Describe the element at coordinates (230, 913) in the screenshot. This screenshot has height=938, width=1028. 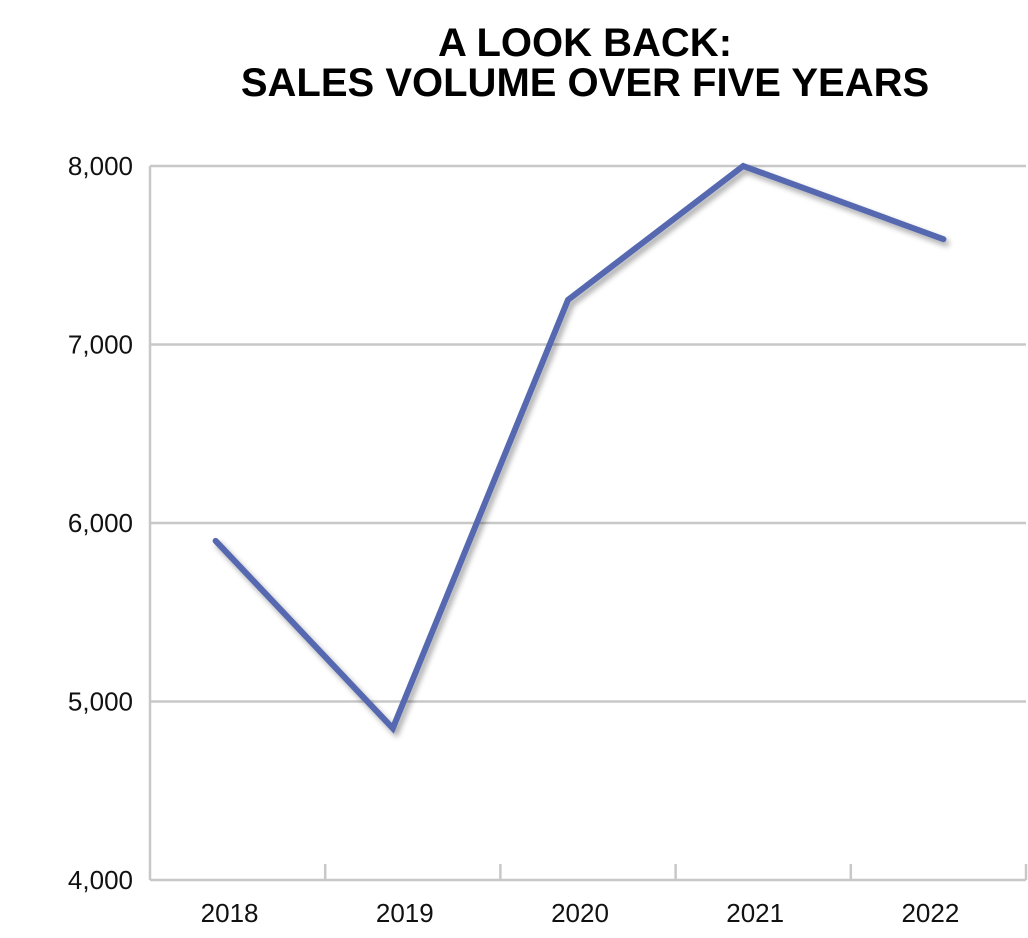
I see `x-tick-label: 2018` at that location.